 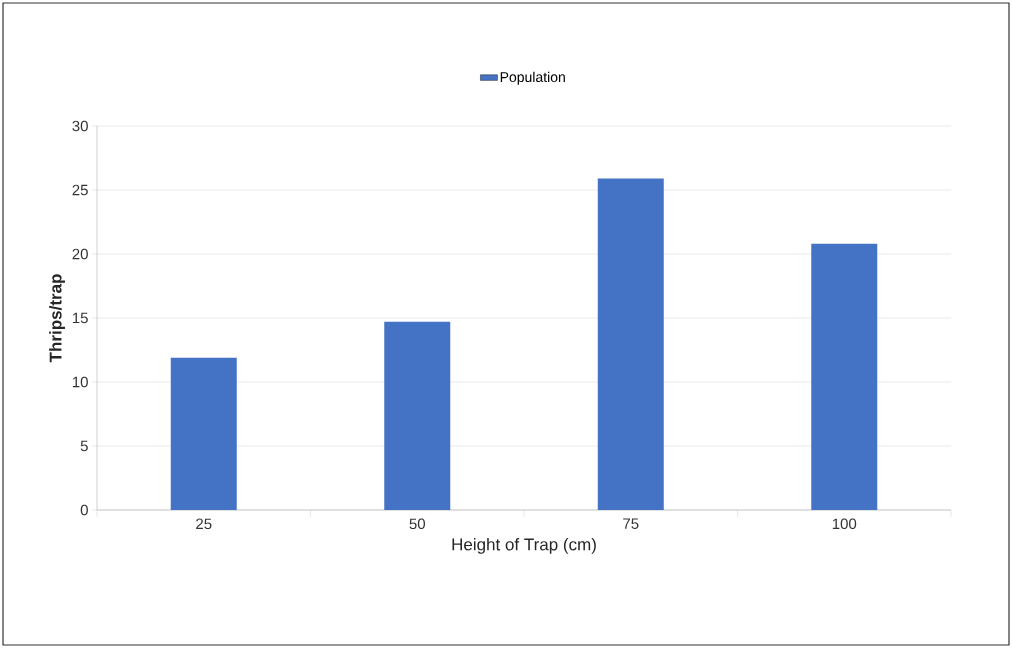 I want to click on x-tick-label: 100, so click(x=844, y=524).